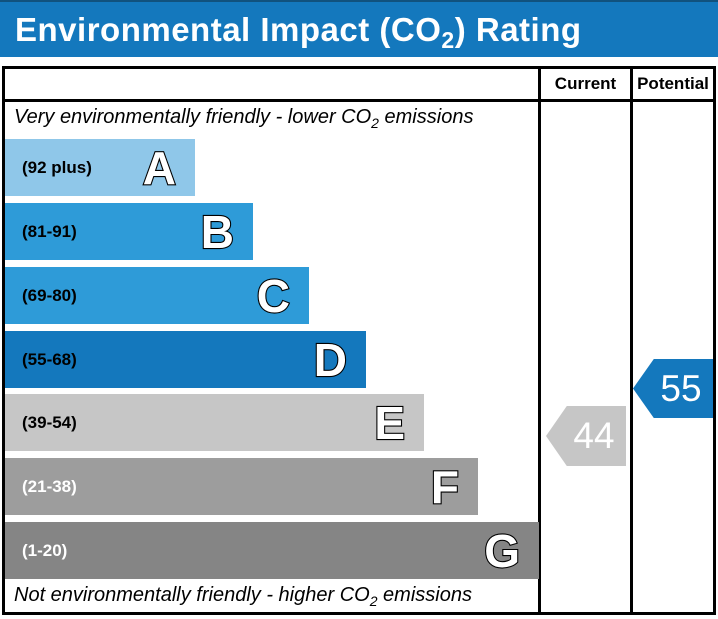 The height and width of the screenshot is (619, 718). Describe the element at coordinates (57, 167) in the screenshot. I see `band-range-label: (92 plus)` at that location.